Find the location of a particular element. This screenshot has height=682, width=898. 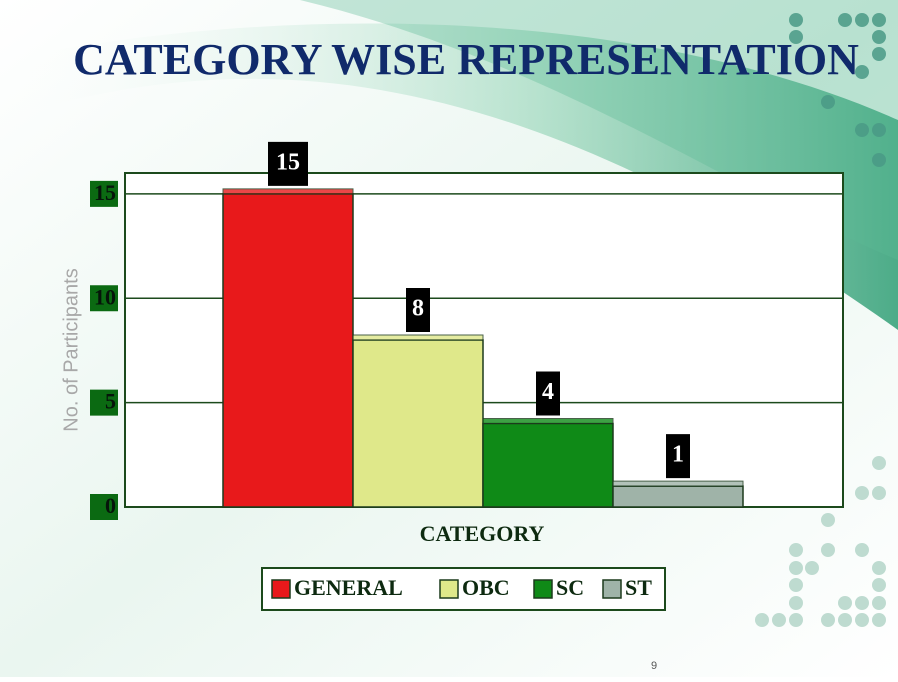

data-label: 15 is located at coordinates (288, 162).